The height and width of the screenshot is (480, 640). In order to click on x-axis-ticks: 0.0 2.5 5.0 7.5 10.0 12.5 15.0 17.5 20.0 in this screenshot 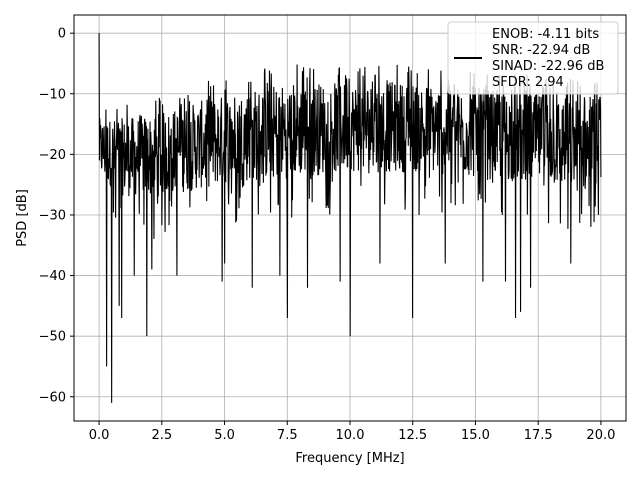, I will do `click(352, 432)`.